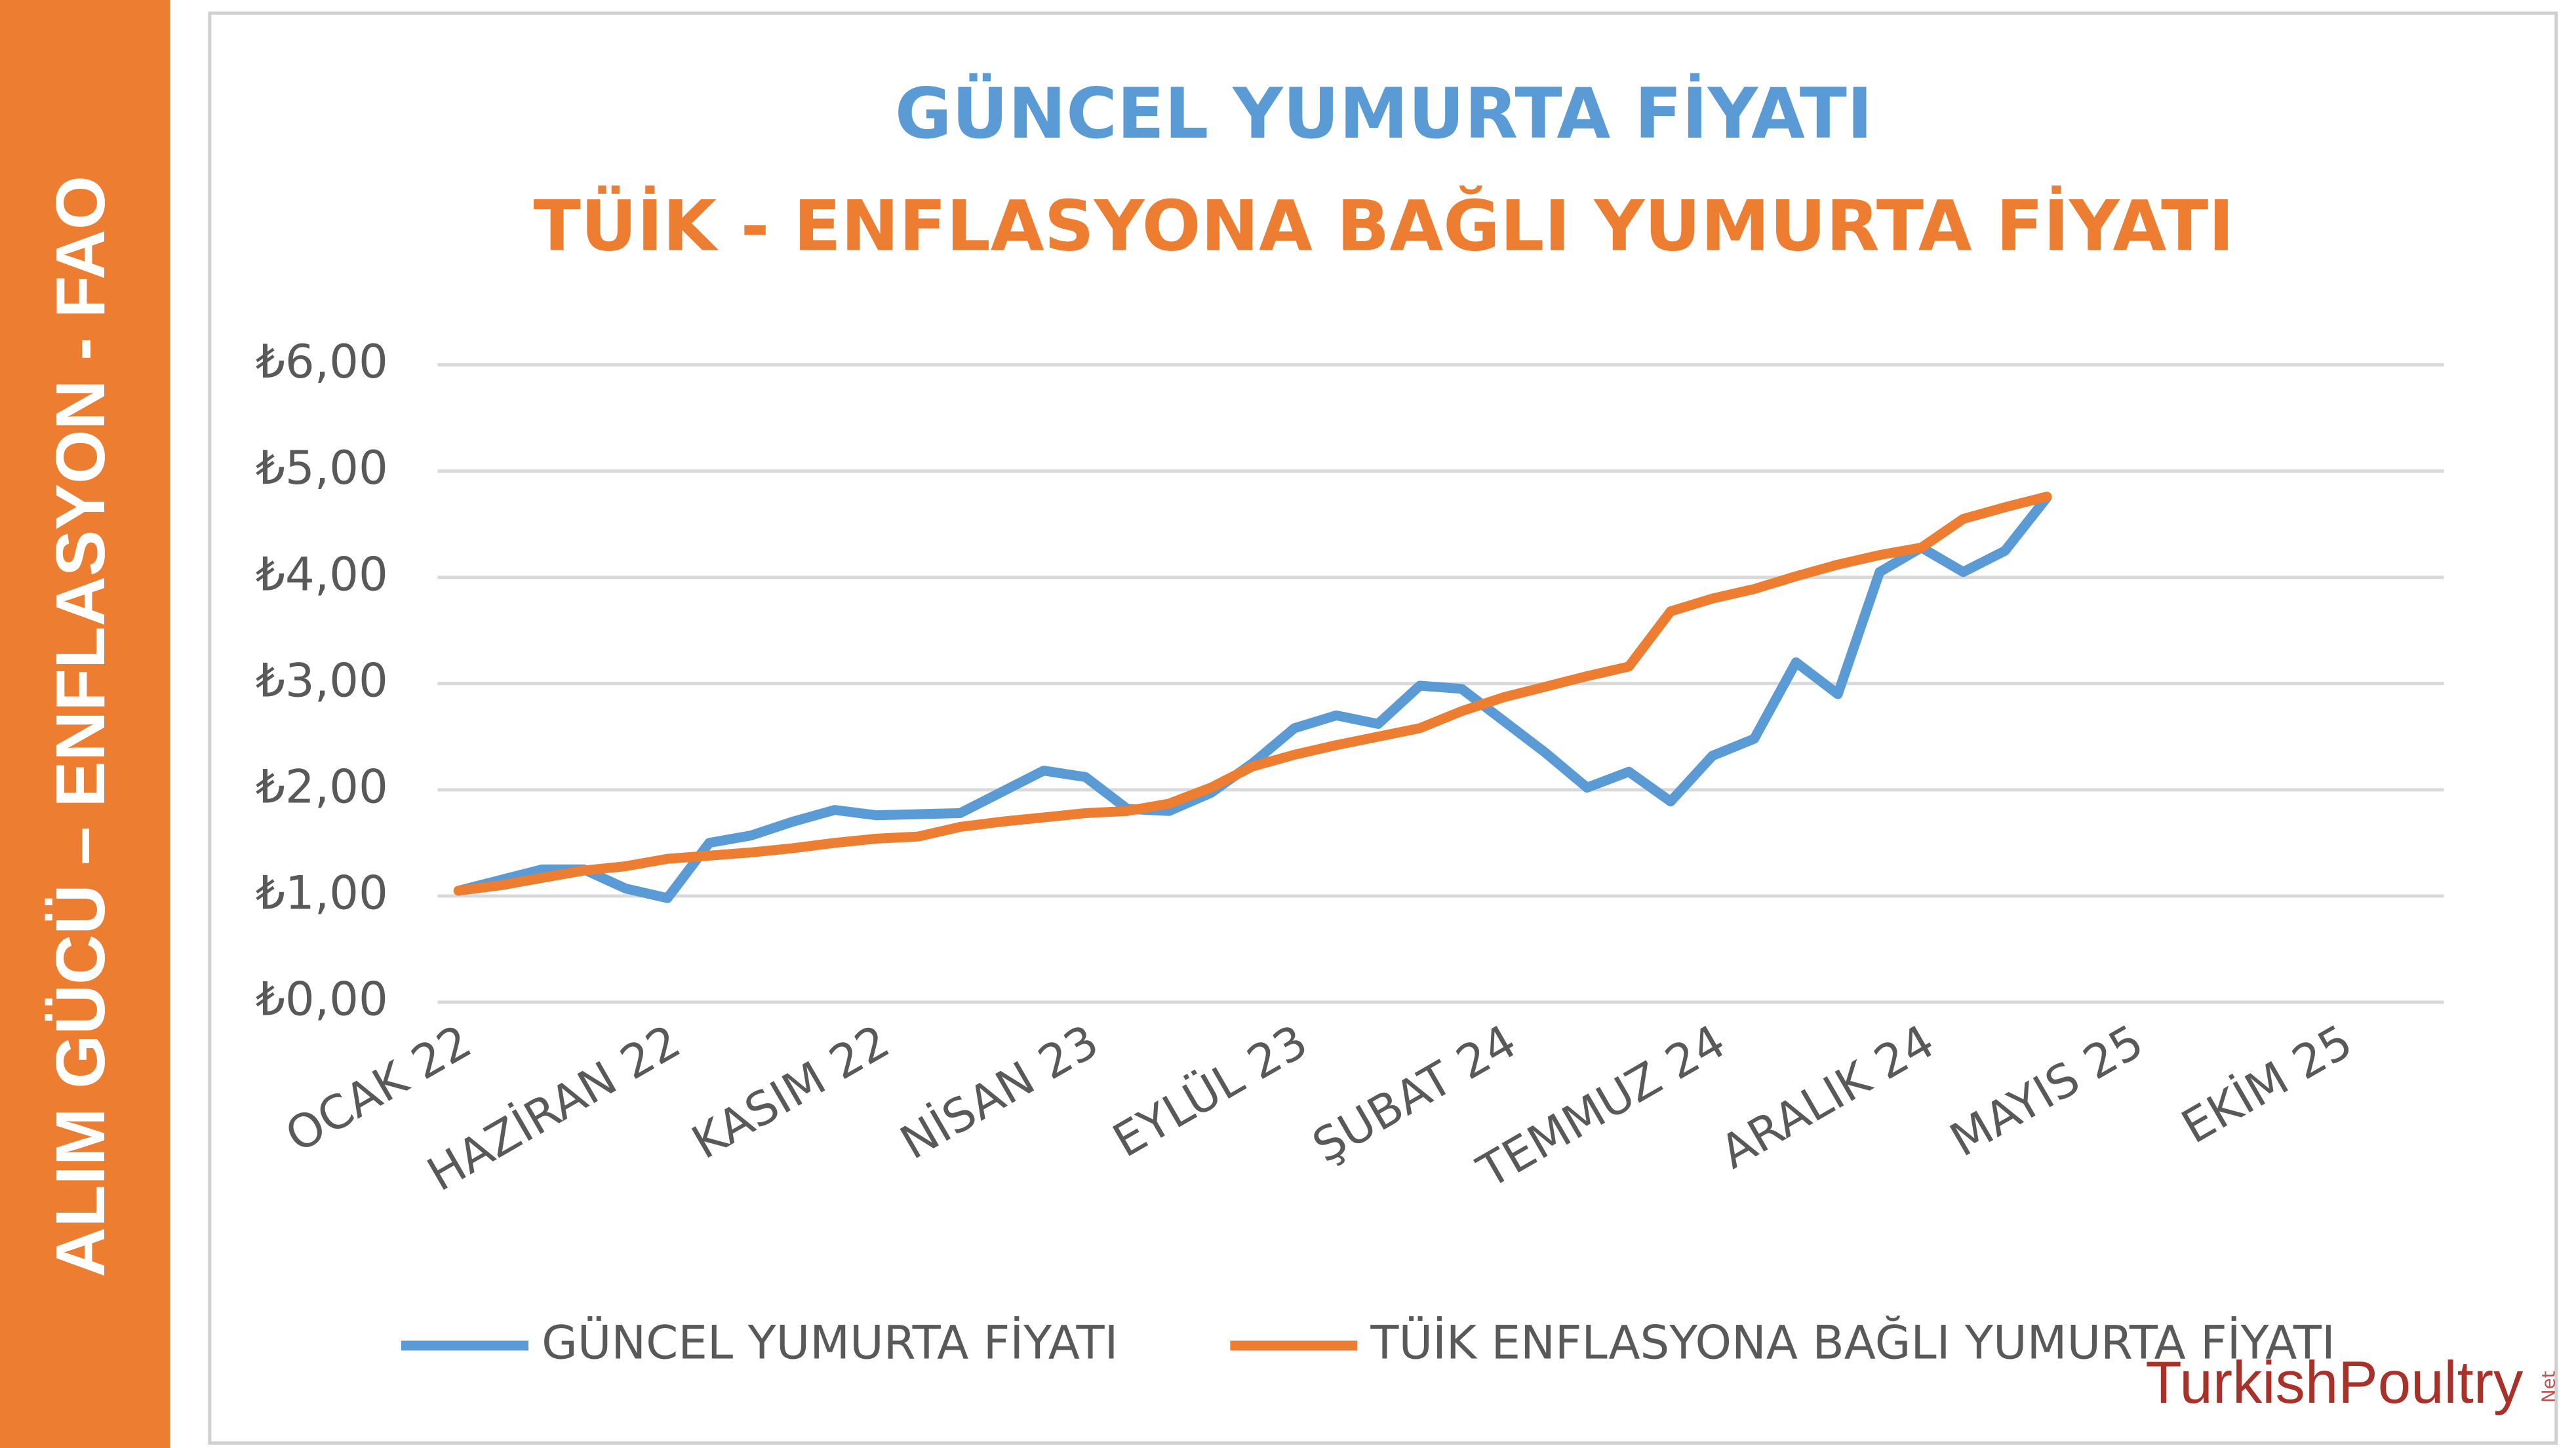 This screenshot has height=1448, width=2576. What do you see at coordinates (1384, 226) in the screenshot?
I see `chart-subtitle: TÜİK - ENFLASYONA BAĞLI YUMURTA FİYATI` at bounding box center [1384, 226].